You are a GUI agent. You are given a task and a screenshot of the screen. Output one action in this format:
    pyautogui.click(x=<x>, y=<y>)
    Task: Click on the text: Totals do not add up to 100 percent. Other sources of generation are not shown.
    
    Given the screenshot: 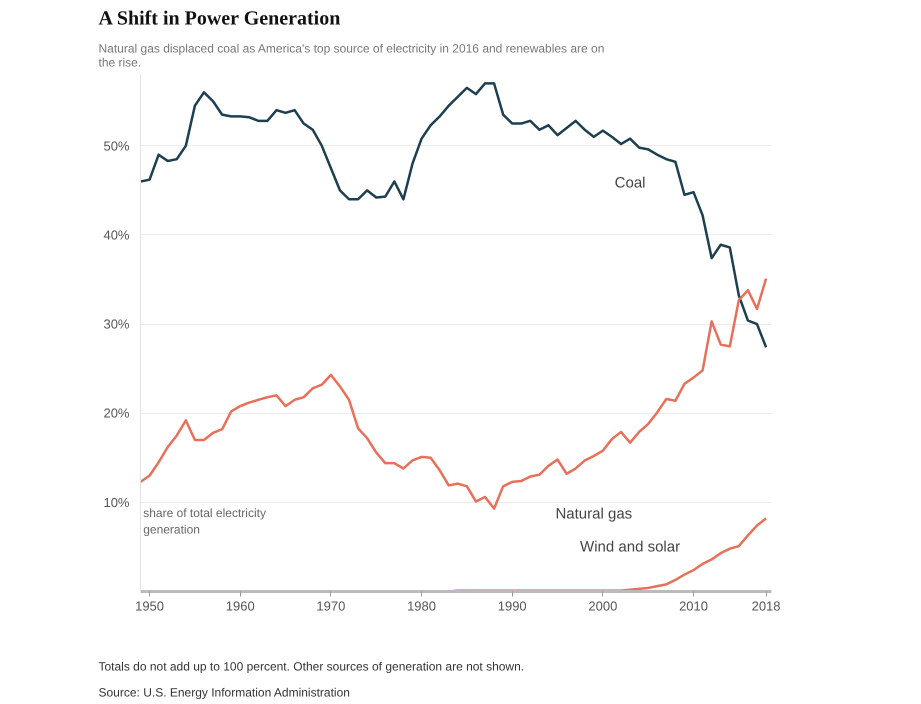 What is the action you would take?
    pyautogui.click(x=311, y=667)
    